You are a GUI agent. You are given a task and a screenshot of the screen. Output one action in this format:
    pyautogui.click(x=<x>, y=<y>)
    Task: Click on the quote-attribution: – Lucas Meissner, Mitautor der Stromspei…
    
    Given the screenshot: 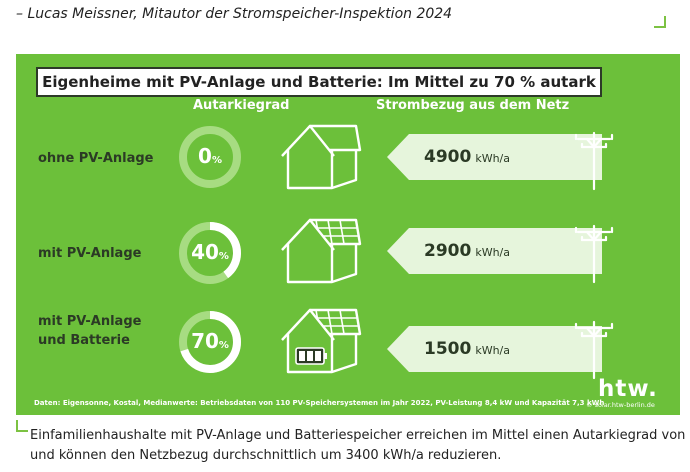 What is the action you would take?
    pyautogui.click(x=234, y=14)
    